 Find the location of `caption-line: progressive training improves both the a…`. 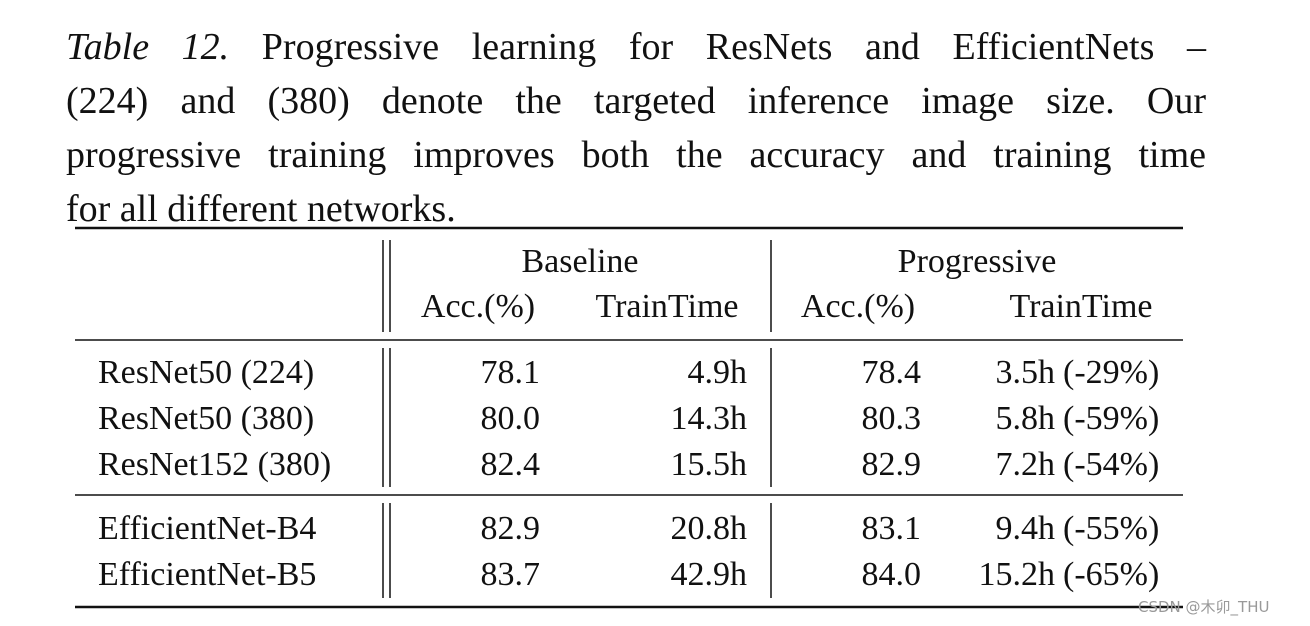

caption-line: progressive training improves both the a… is located at coordinates (636, 155).